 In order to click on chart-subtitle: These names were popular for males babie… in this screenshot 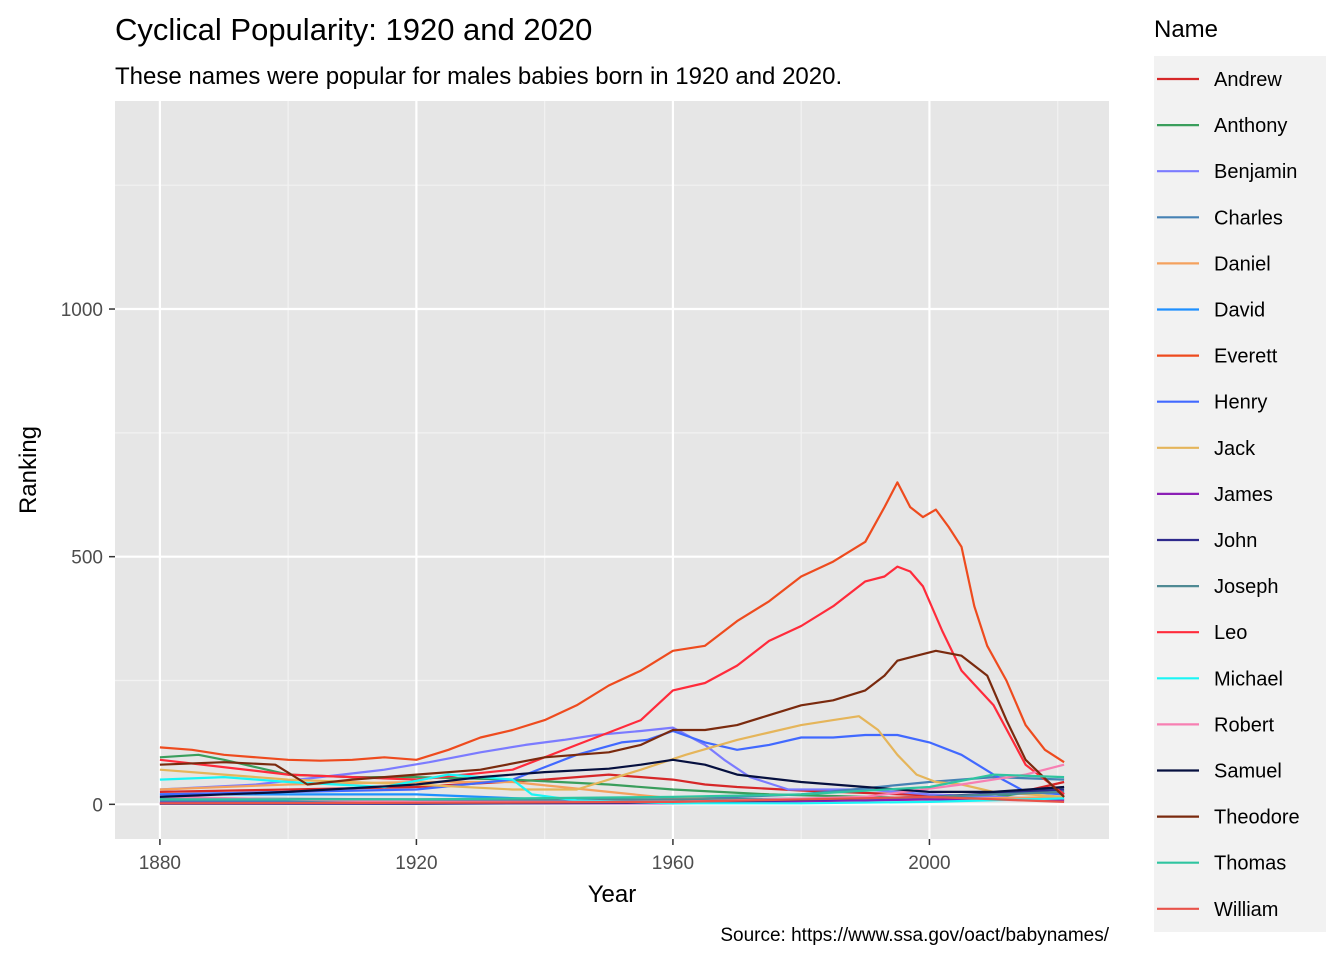, I will do `click(478, 76)`.